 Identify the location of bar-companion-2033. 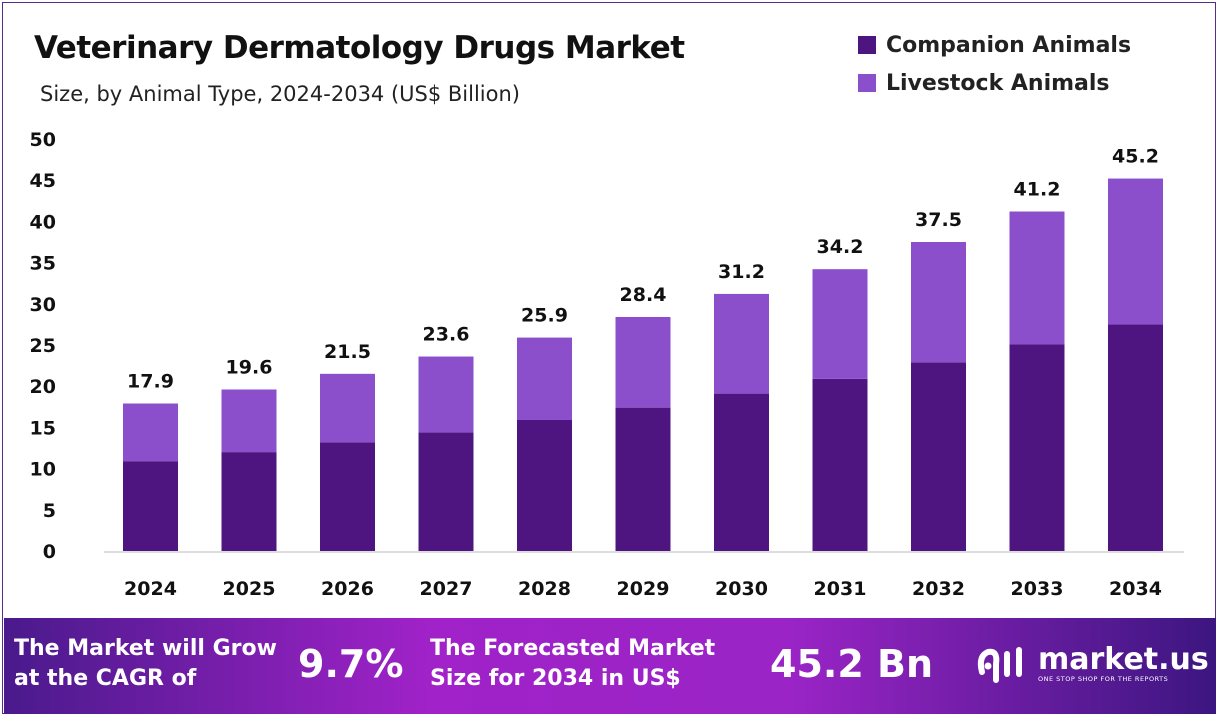
(1037, 447).